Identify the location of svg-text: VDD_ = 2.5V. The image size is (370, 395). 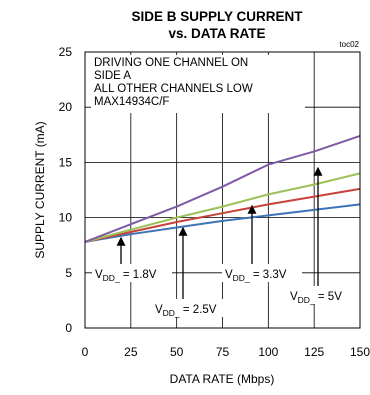
(186, 311).